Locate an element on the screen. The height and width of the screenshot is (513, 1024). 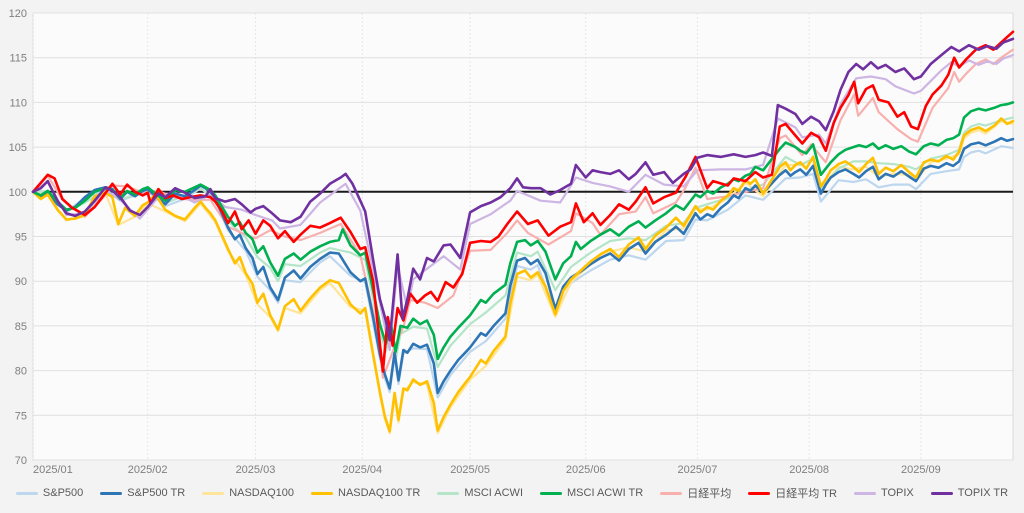
legend-item: 日経平均 is located at coordinates (695, 493).